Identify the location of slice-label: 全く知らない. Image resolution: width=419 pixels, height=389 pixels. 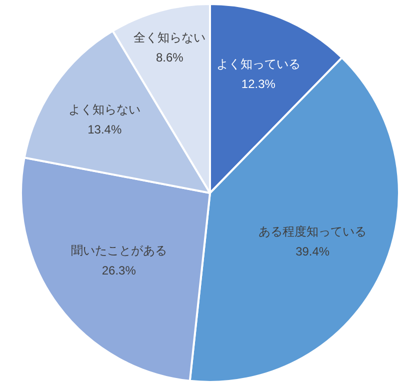
(170, 37).